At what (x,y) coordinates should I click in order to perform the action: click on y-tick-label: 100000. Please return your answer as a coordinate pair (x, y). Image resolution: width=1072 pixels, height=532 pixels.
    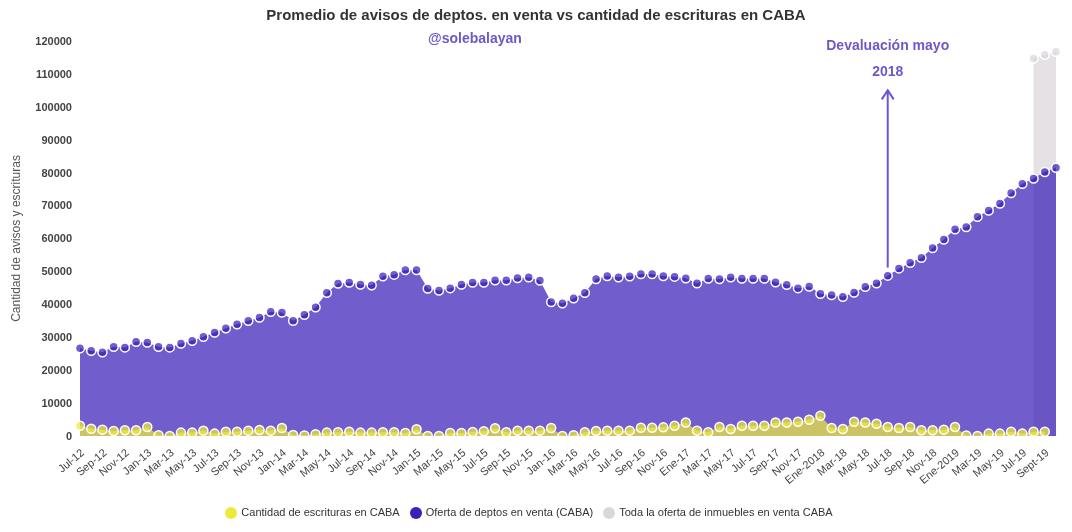
    Looking at the image, I should click on (53, 106).